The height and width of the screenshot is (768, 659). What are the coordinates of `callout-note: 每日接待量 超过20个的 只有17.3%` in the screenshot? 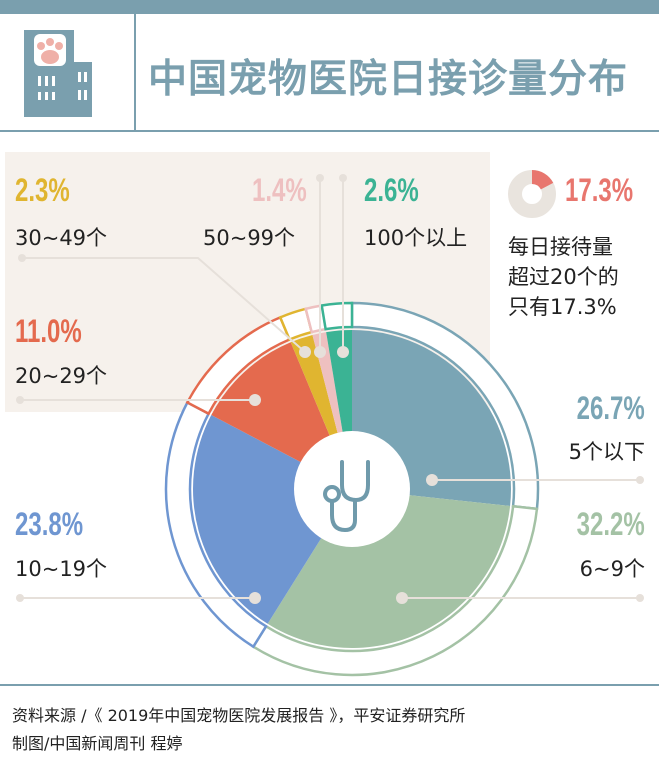 It's located at (583, 277).